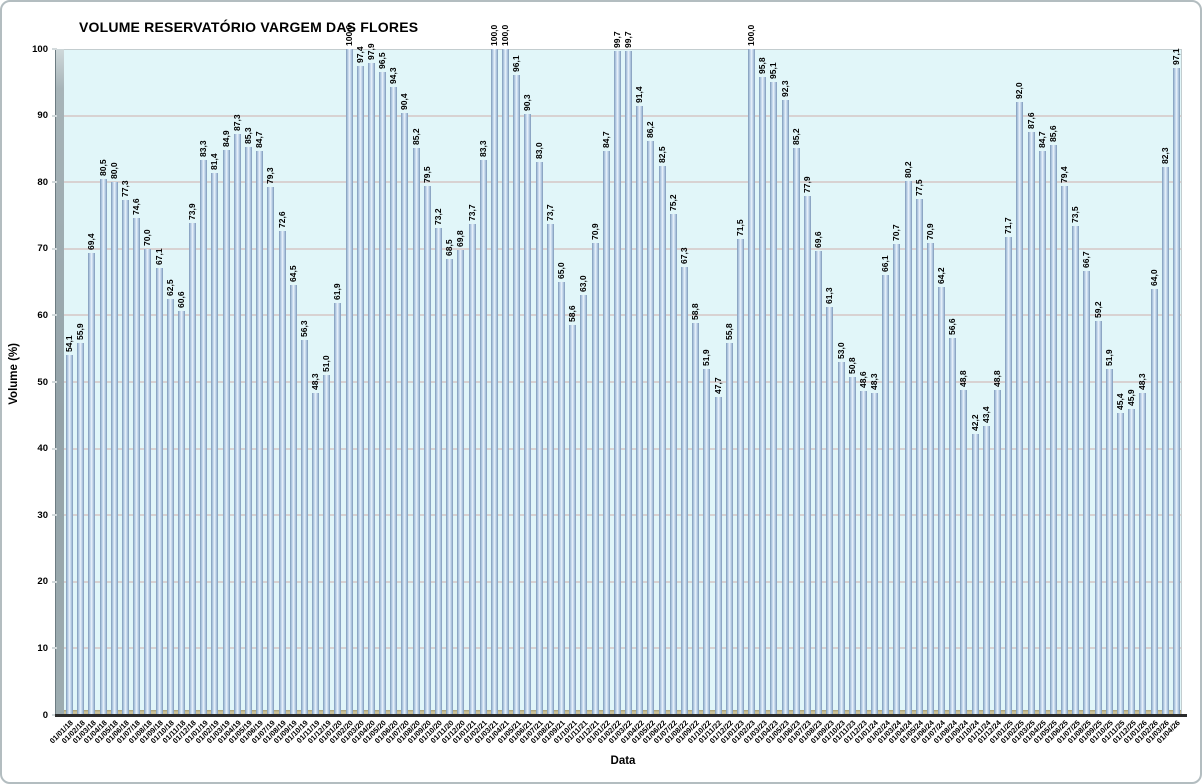 Image resolution: width=1202 pixels, height=784 pixels. What do you see at coordinates (795, 136) in the screenshot?
I see `value-label: 85,2` at bounding box center [795, 136].